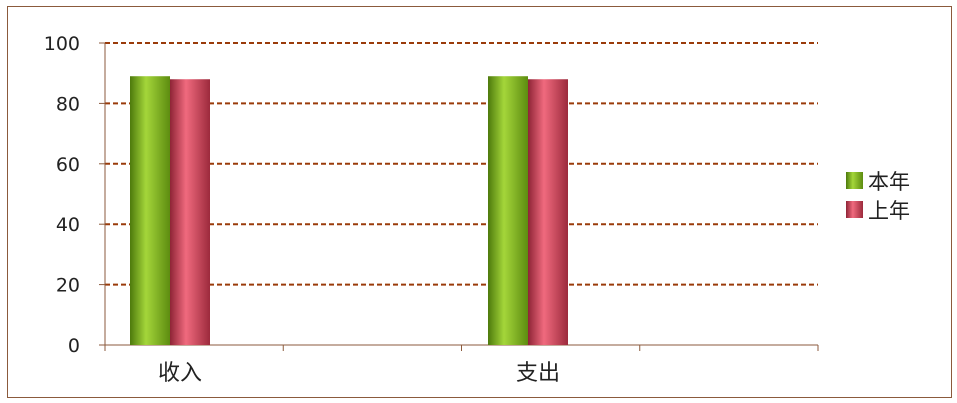  What do you see at coordinates (538, 373) in the screenshot?
I see `x-category-label: 支出` at bounding box center [538, 373].